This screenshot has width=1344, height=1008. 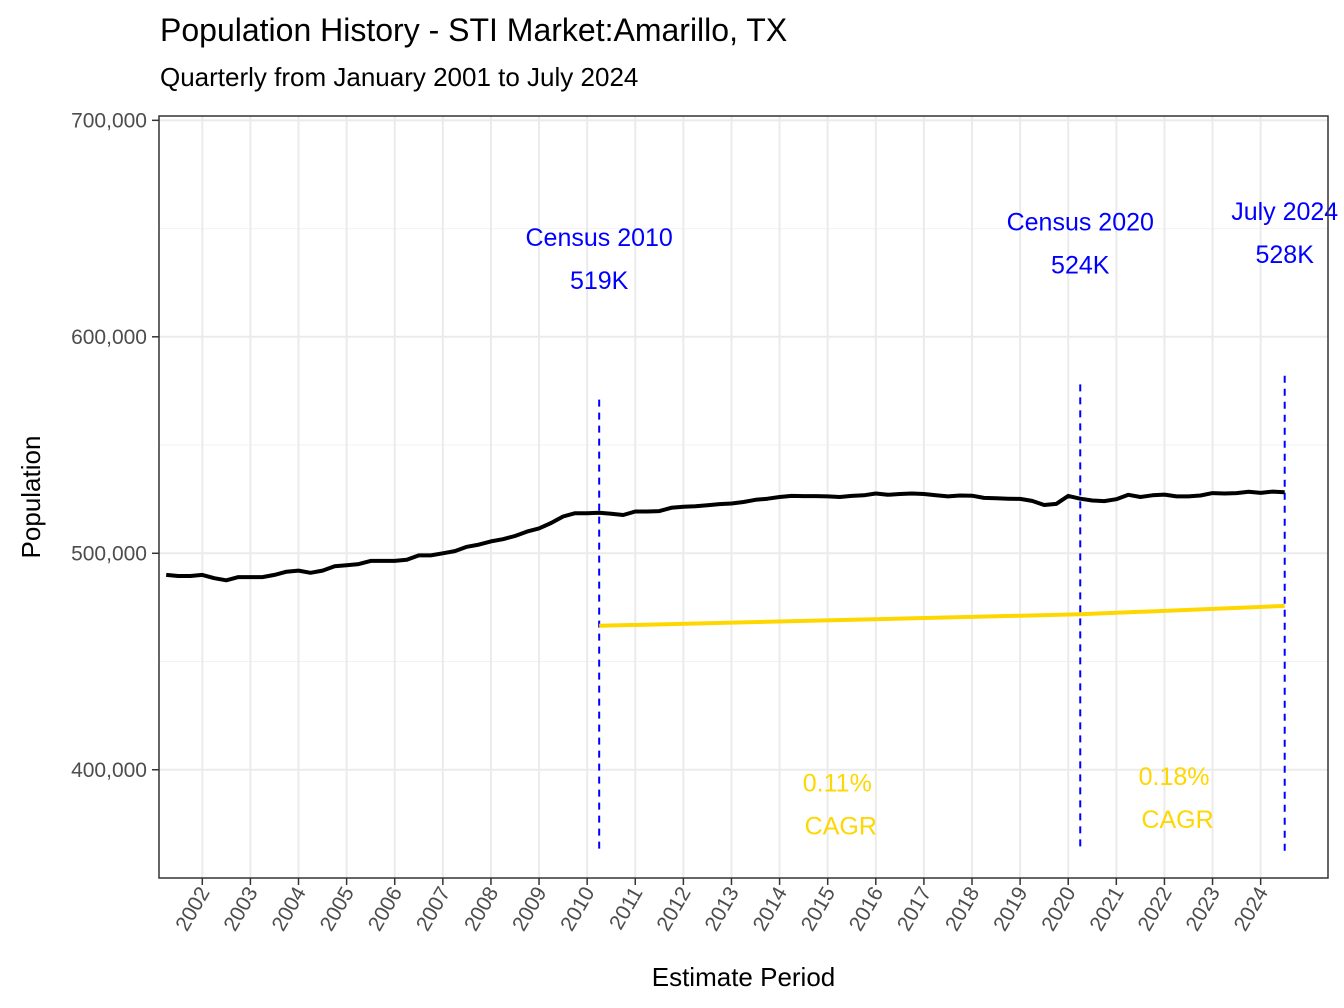 What do you see at coordinates (599, 238) in the screenshot?
I see `annotation-line: Census 2010` at bounding box center [599, 238].